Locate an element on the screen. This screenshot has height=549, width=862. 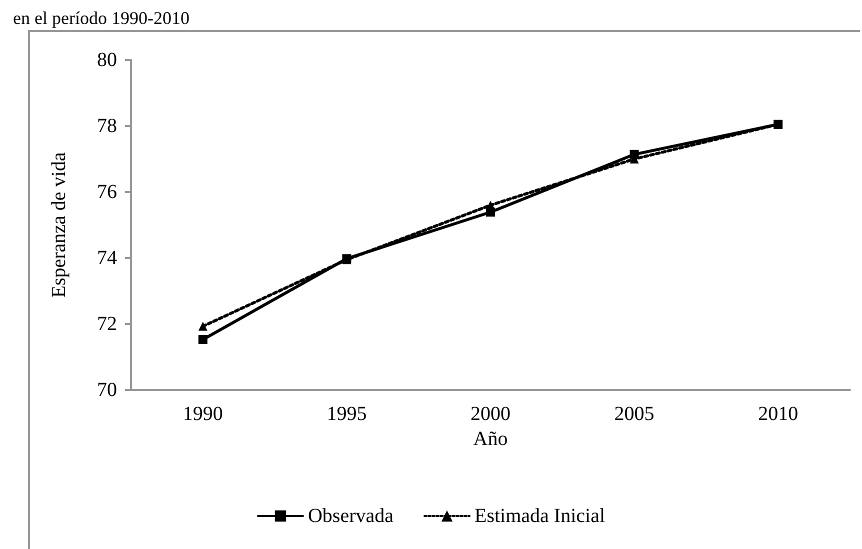
x-tick-label: 2005 is located at coordinates (634, 414).